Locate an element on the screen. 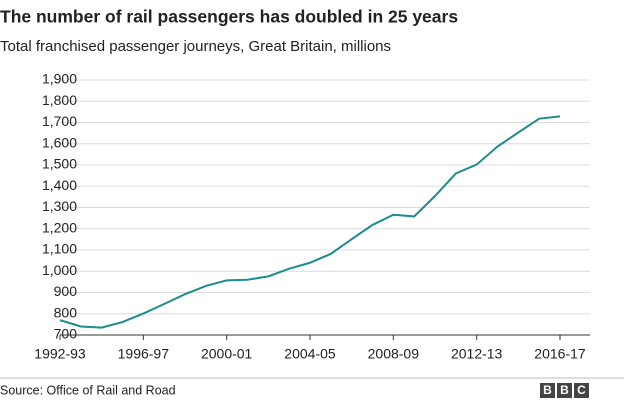 This screenshot has width=624, height=403. y-tick-label: 1,600 is located at coordinates (59, 142).